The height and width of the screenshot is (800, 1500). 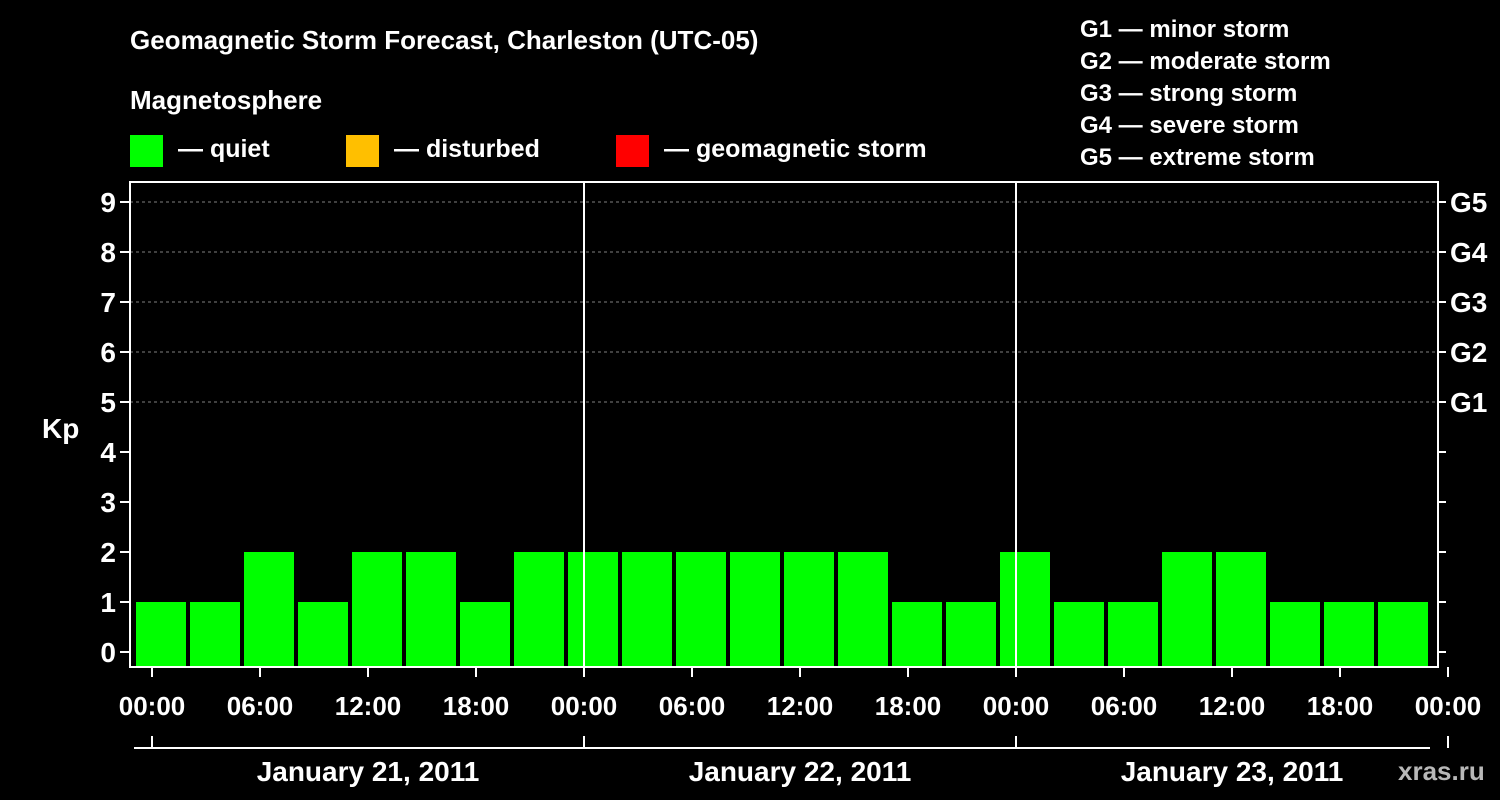 I want to click on day-label-2: January 23, 2011, so click(x=1232, y=771).